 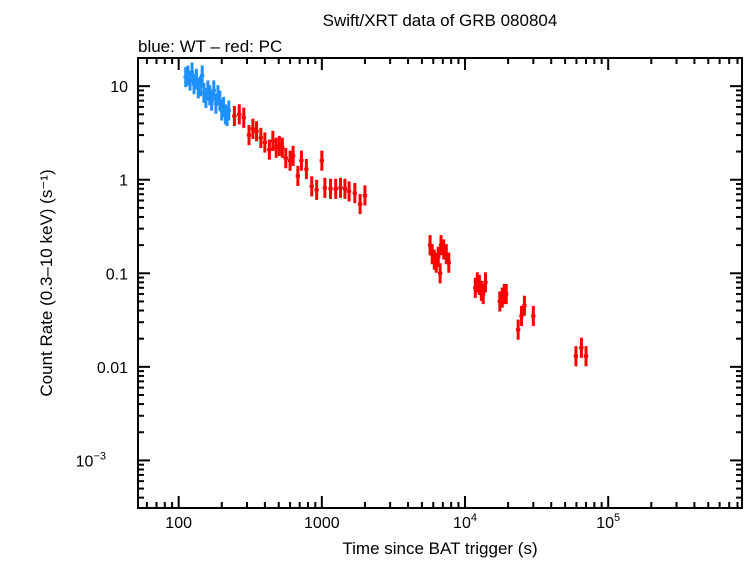 I want to click on y-tick-label: 0.1, so click(x=117, y=274).